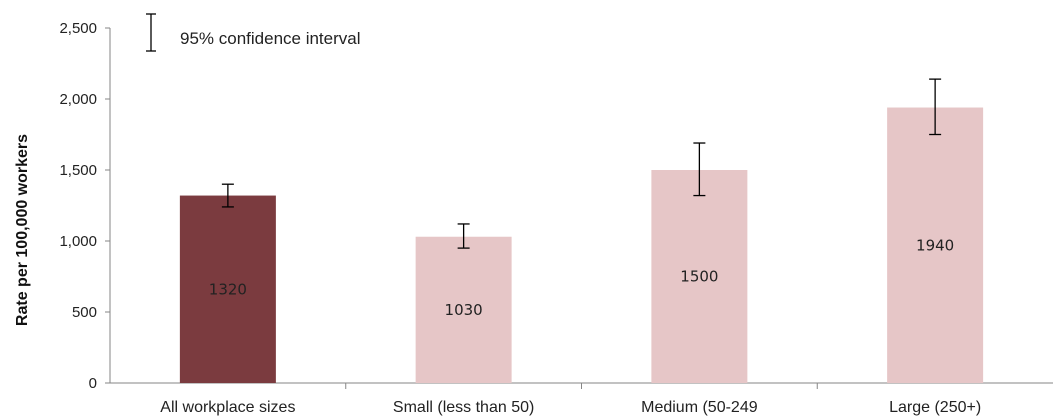 This screenshot has width=1055, height=417. What do you see at coordinates (581, 386) in the screenshot?
I see `x-ticks` at bounding box center [581, 386].